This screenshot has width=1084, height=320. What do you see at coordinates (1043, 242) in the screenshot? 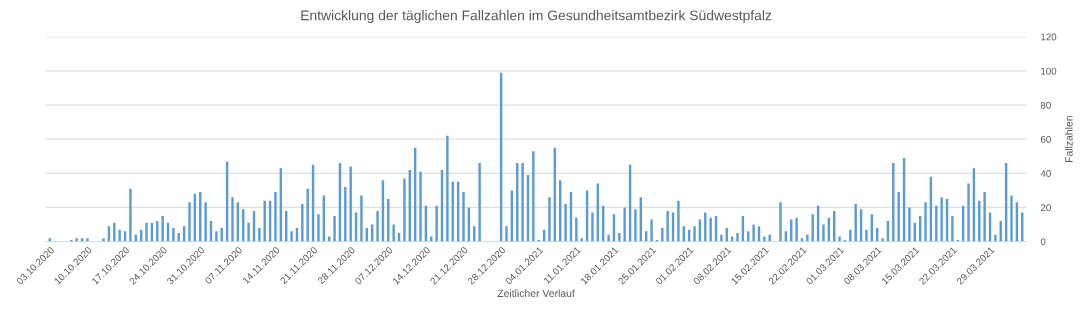
I see `y-tick-label: 0` at bounding box center [1043, 242].